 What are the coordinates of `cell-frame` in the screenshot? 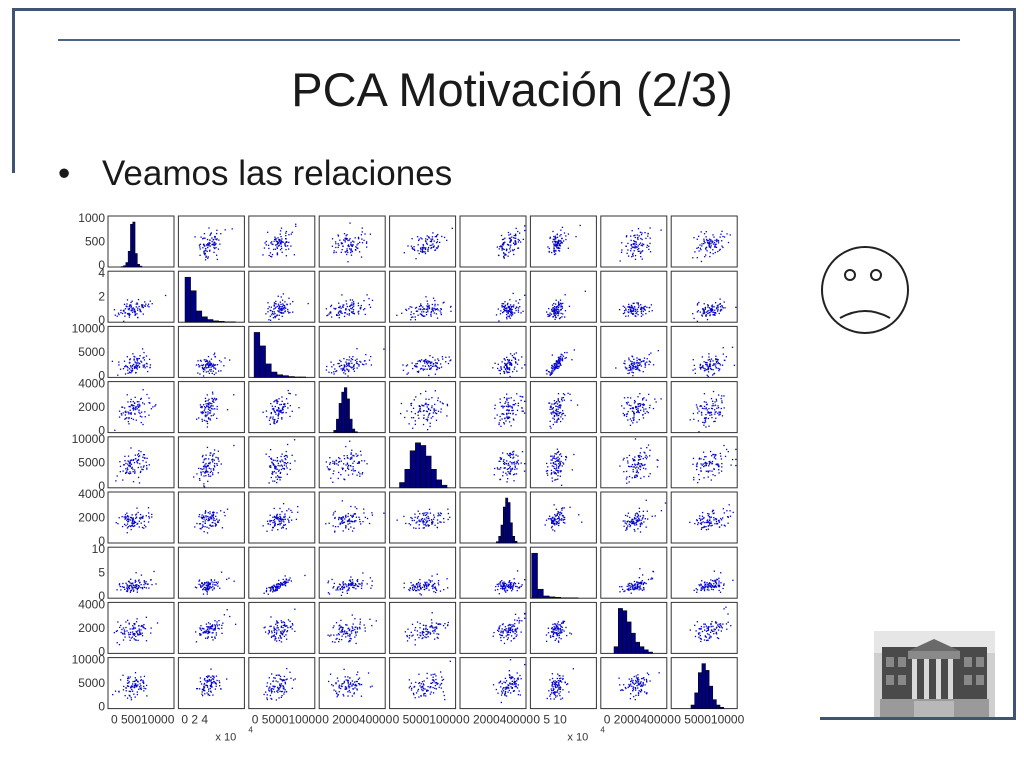 It's located at (563, 296).